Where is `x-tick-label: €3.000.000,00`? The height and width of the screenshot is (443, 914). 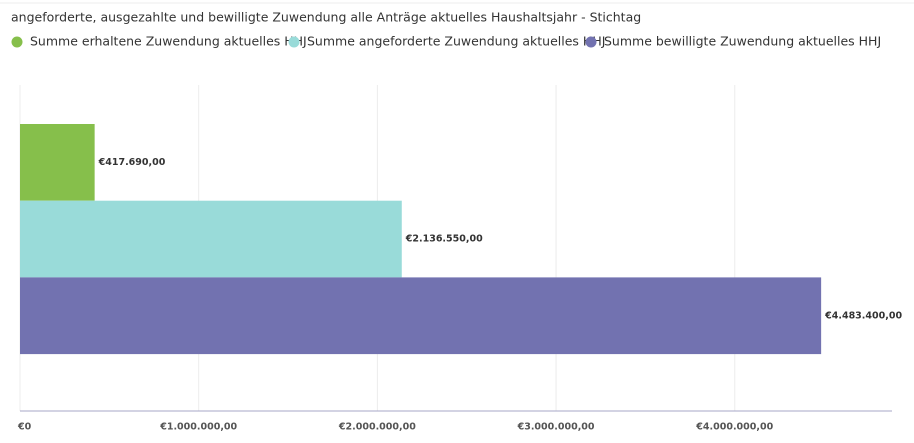 x-tick-label: €3.000.000,00 is located at coordinates (556, 427).